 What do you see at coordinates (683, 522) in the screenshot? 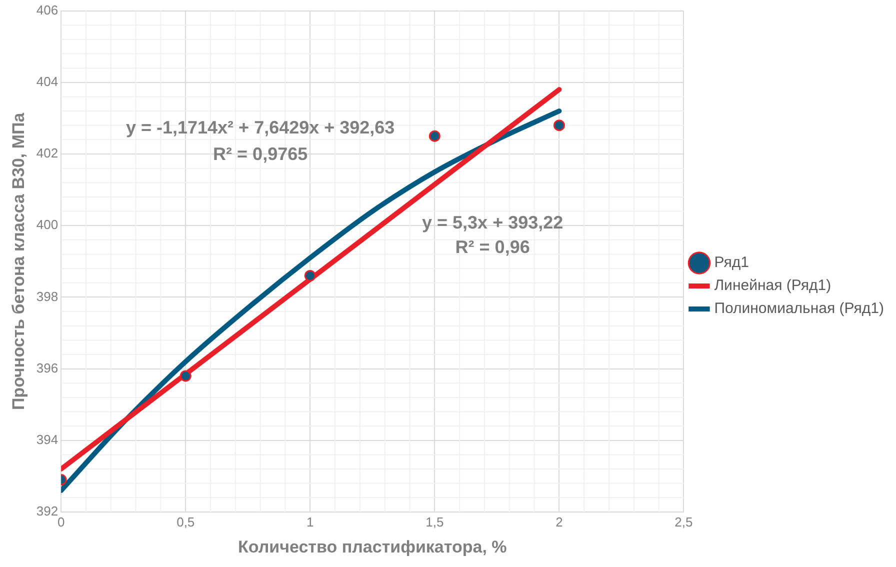
I see `x-tick-label: 2,5` at bounding box center [683, 522].